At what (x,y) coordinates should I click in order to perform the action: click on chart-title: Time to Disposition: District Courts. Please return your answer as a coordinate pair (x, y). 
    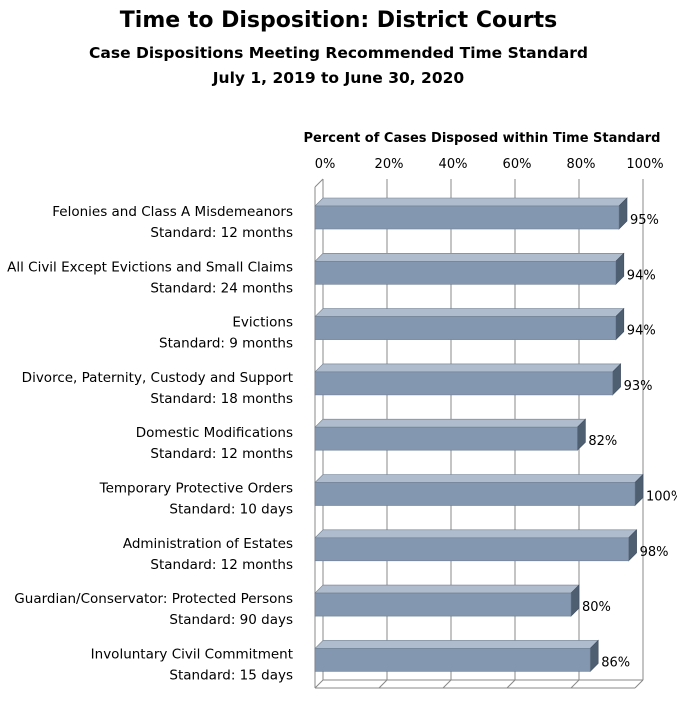
    Looking at the image, I should click on (338, 20).